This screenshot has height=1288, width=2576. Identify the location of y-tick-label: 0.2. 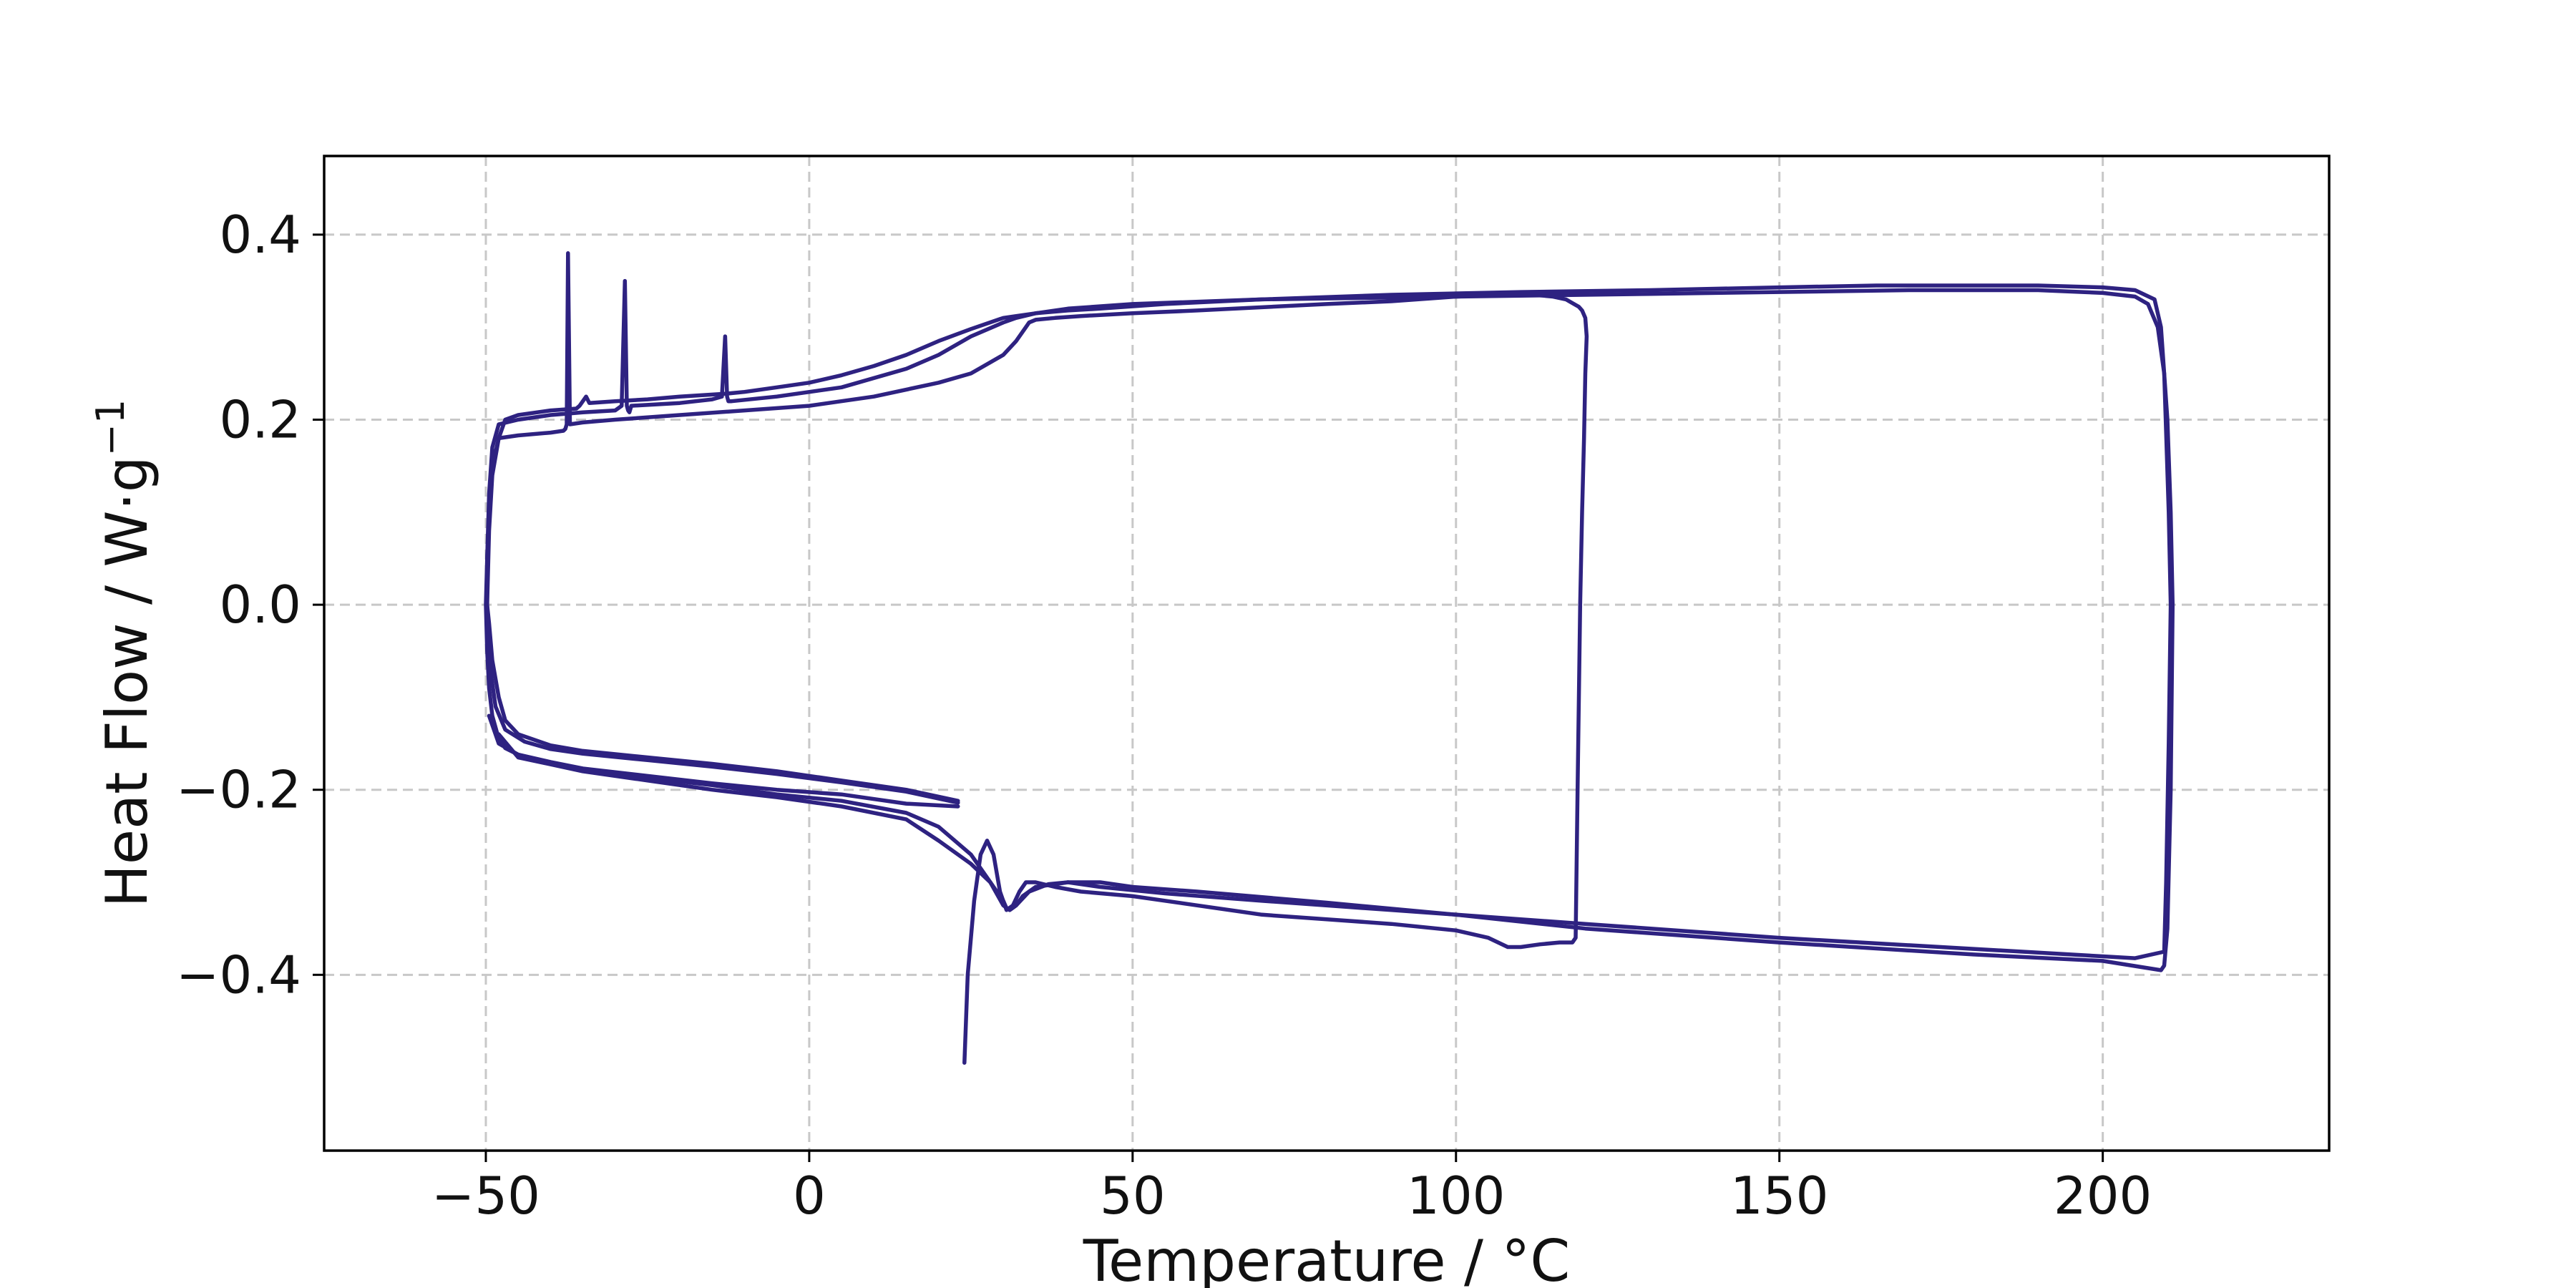
(260, 420).